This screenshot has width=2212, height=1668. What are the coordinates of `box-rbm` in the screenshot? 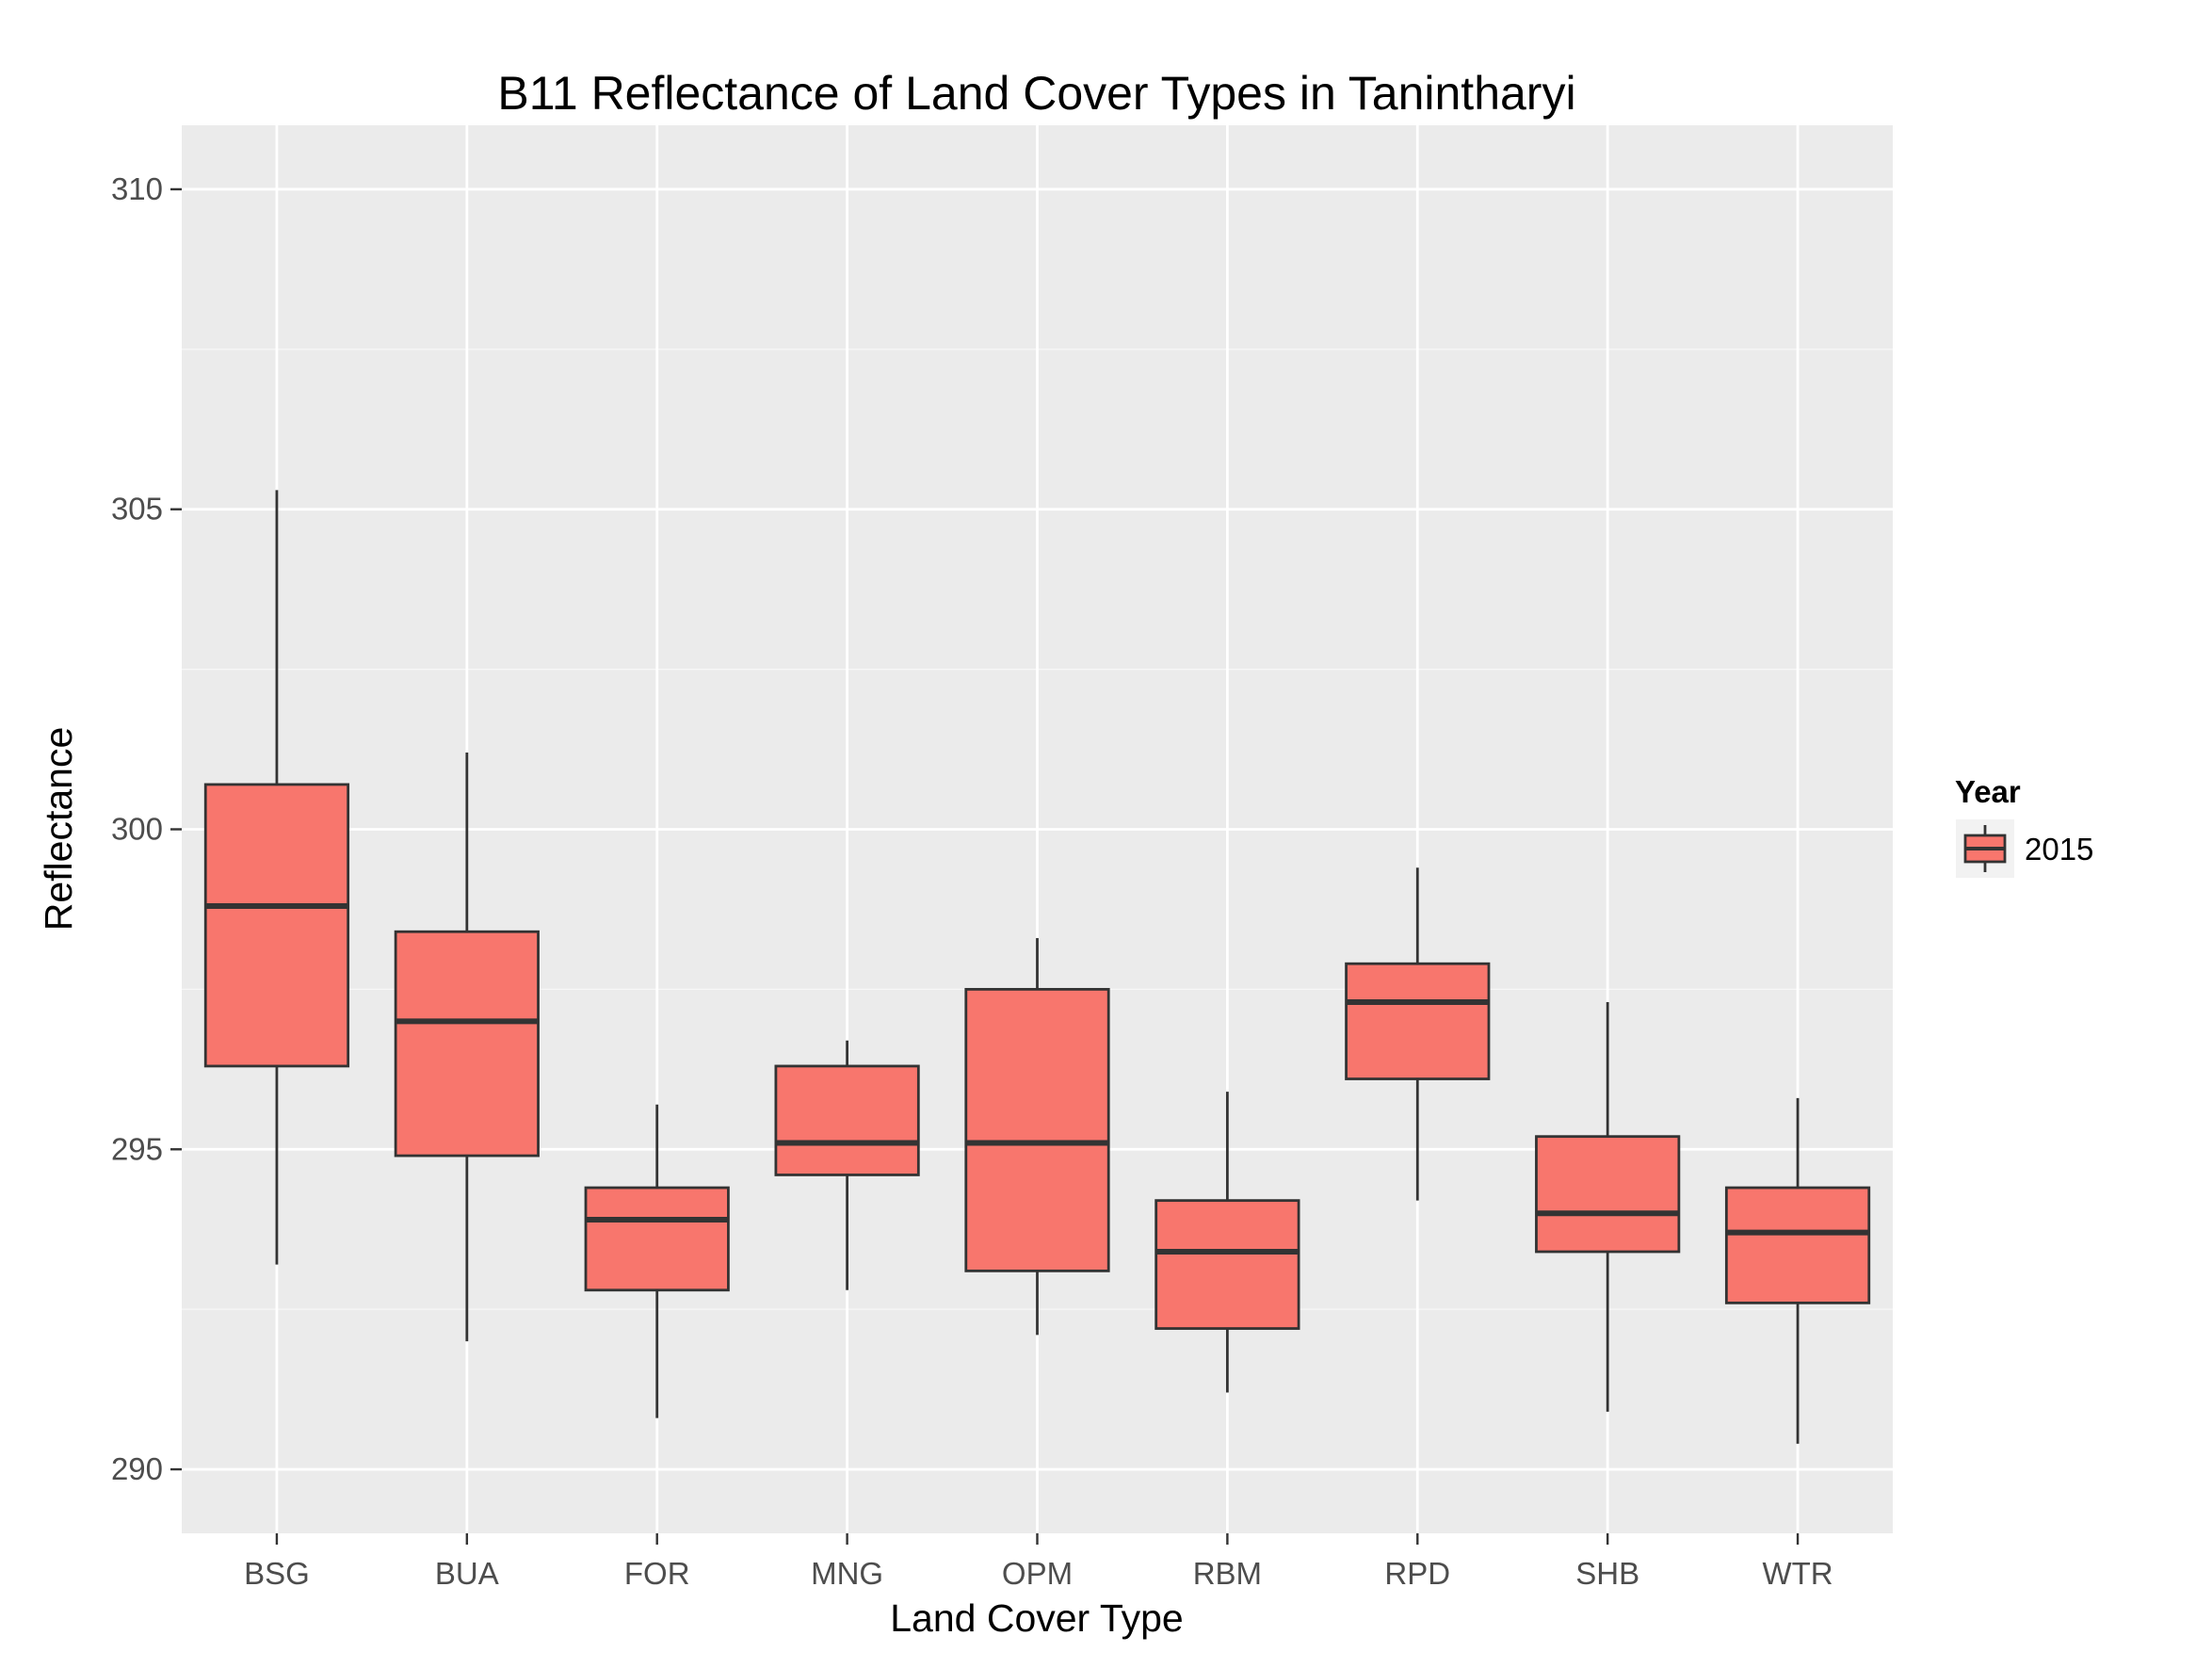 It's located at (1227, 1242).